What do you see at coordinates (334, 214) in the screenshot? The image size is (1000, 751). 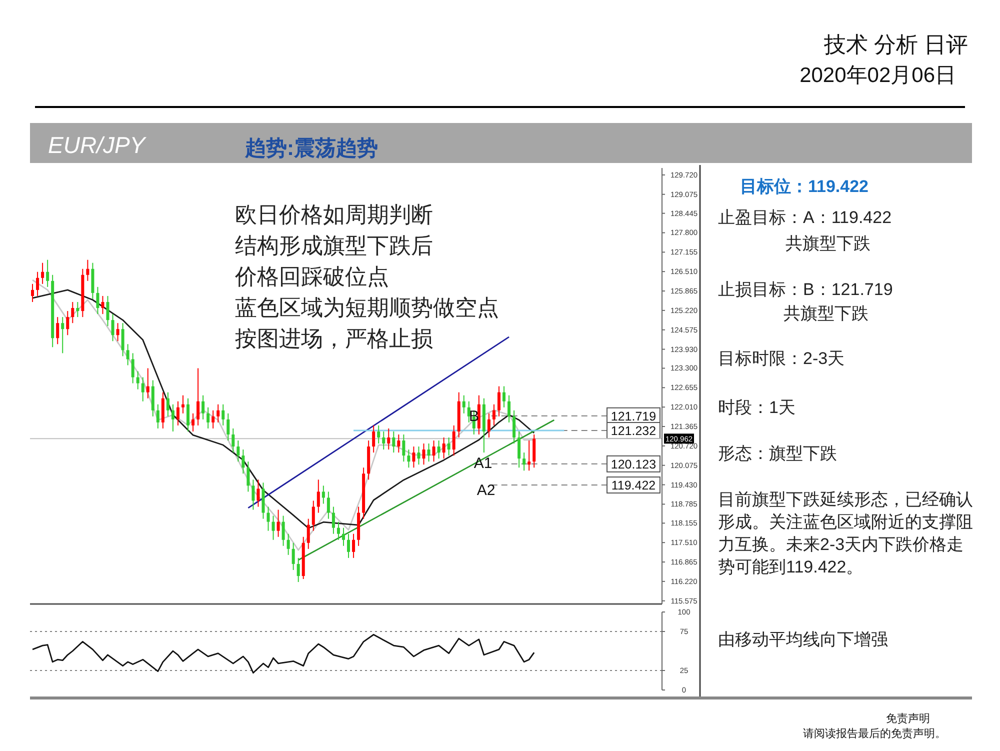 I see `annotation: 欧日价格如周期判断` at bounding box center [334, 214].